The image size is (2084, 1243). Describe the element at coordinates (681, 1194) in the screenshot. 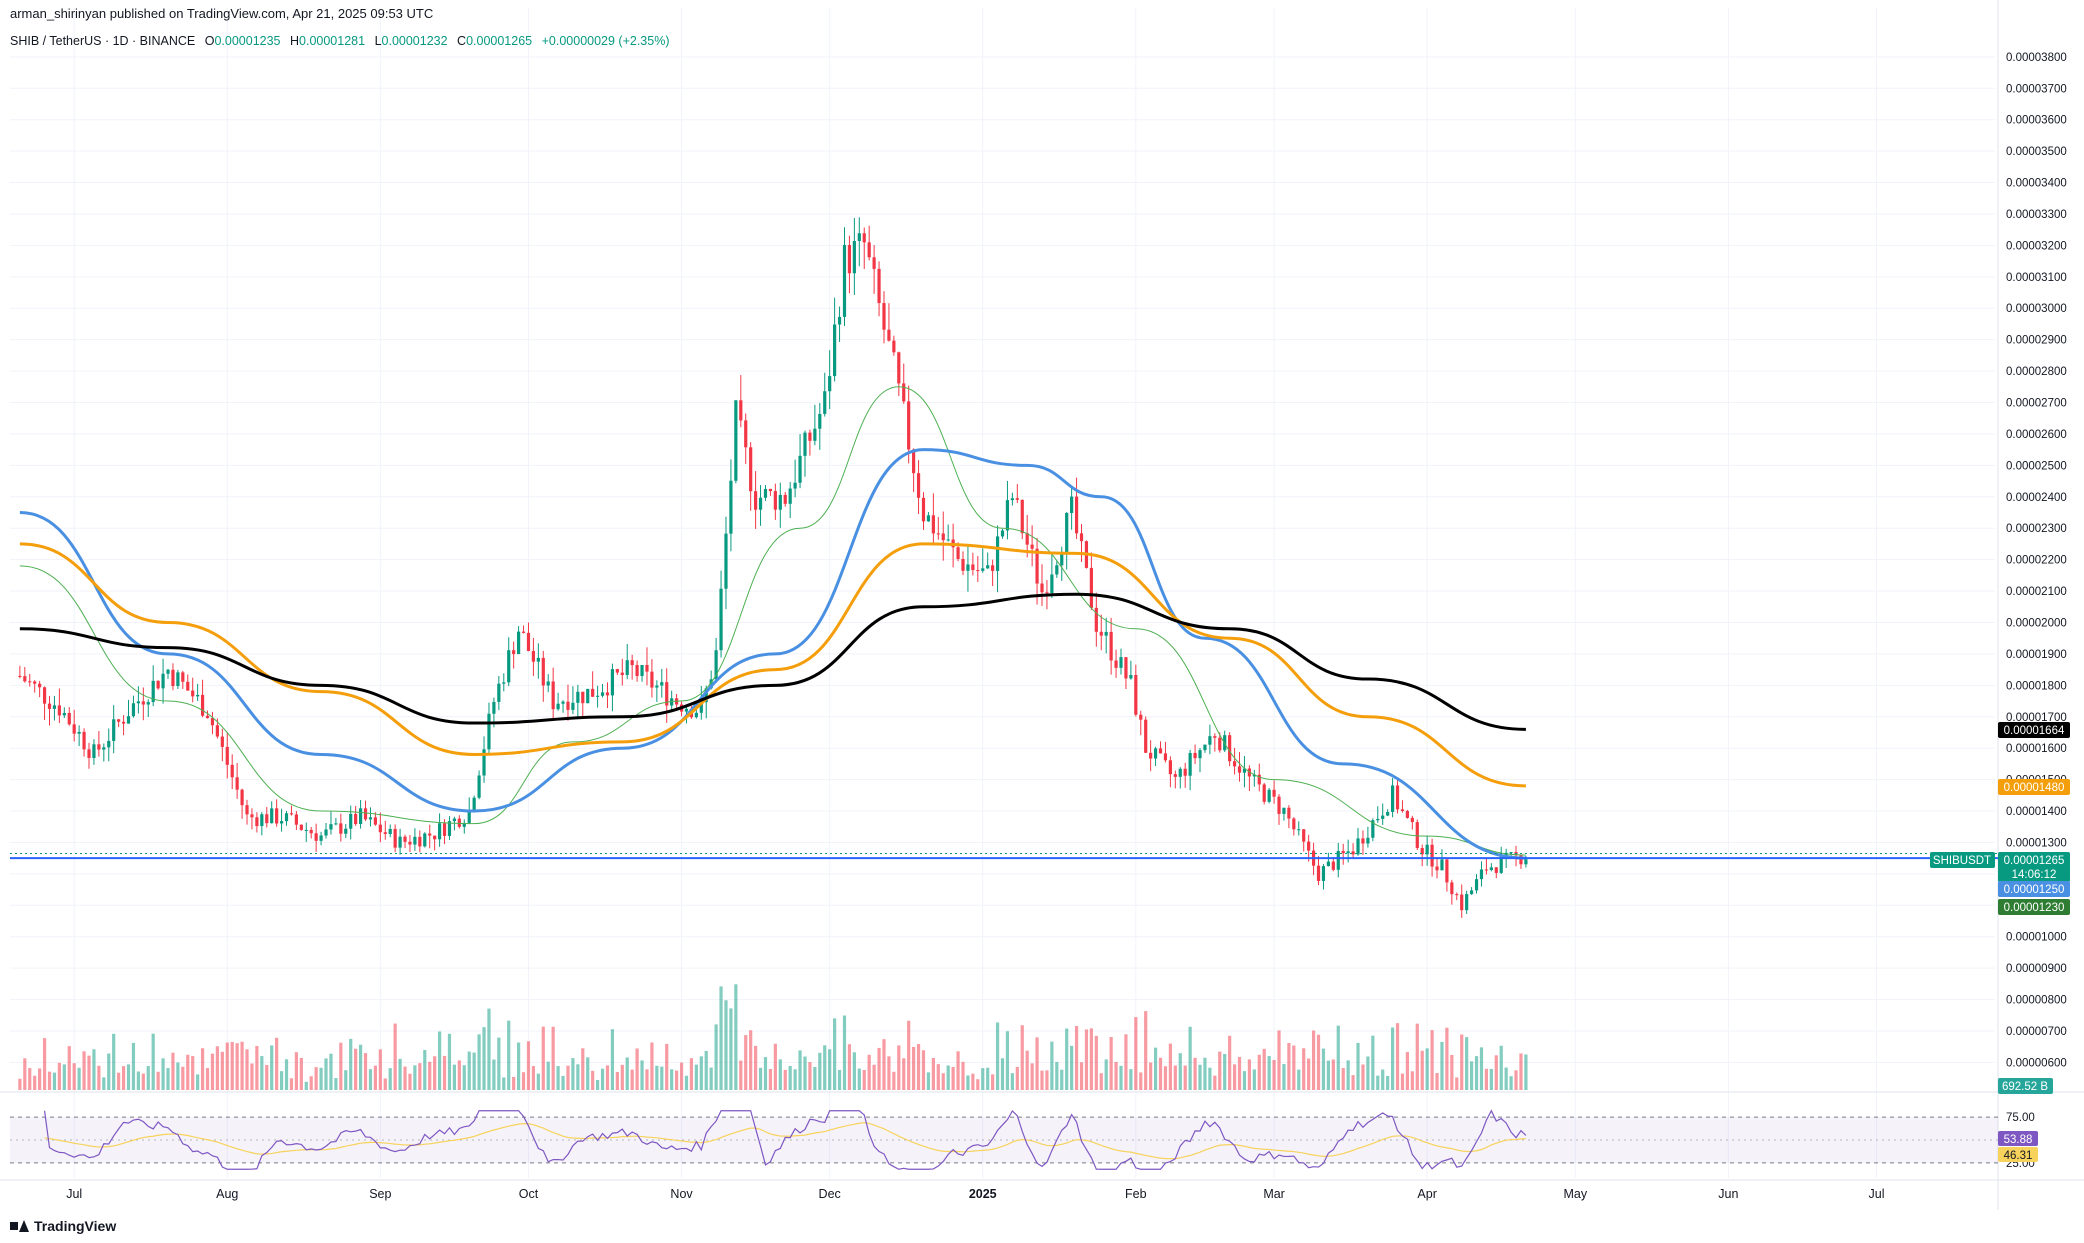

I see `x-tick-label: Nov` at that location.